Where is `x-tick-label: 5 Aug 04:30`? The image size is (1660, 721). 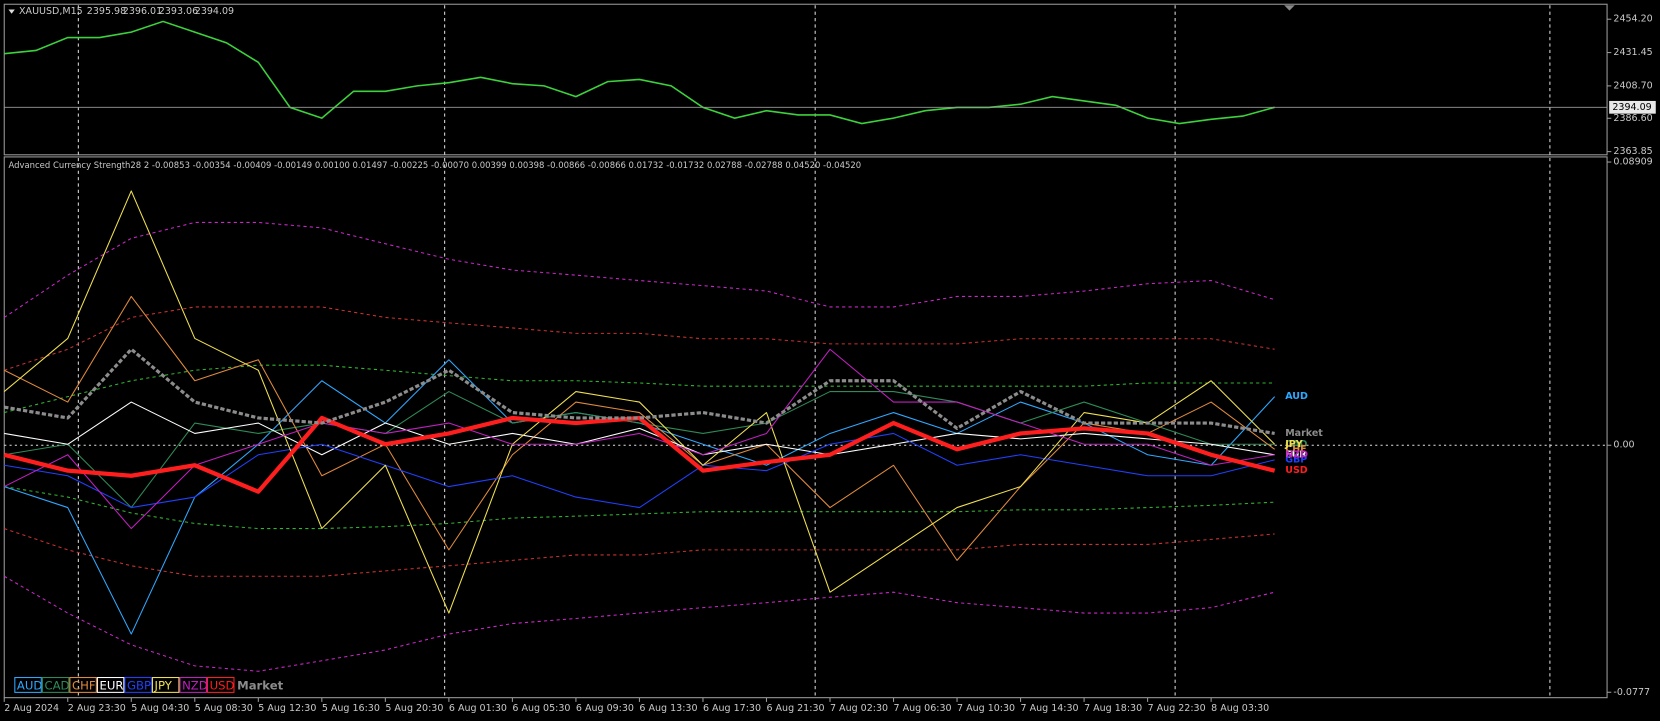 x-tick-label: 5 Aug 04:30 is located at coordinates (160, 708).